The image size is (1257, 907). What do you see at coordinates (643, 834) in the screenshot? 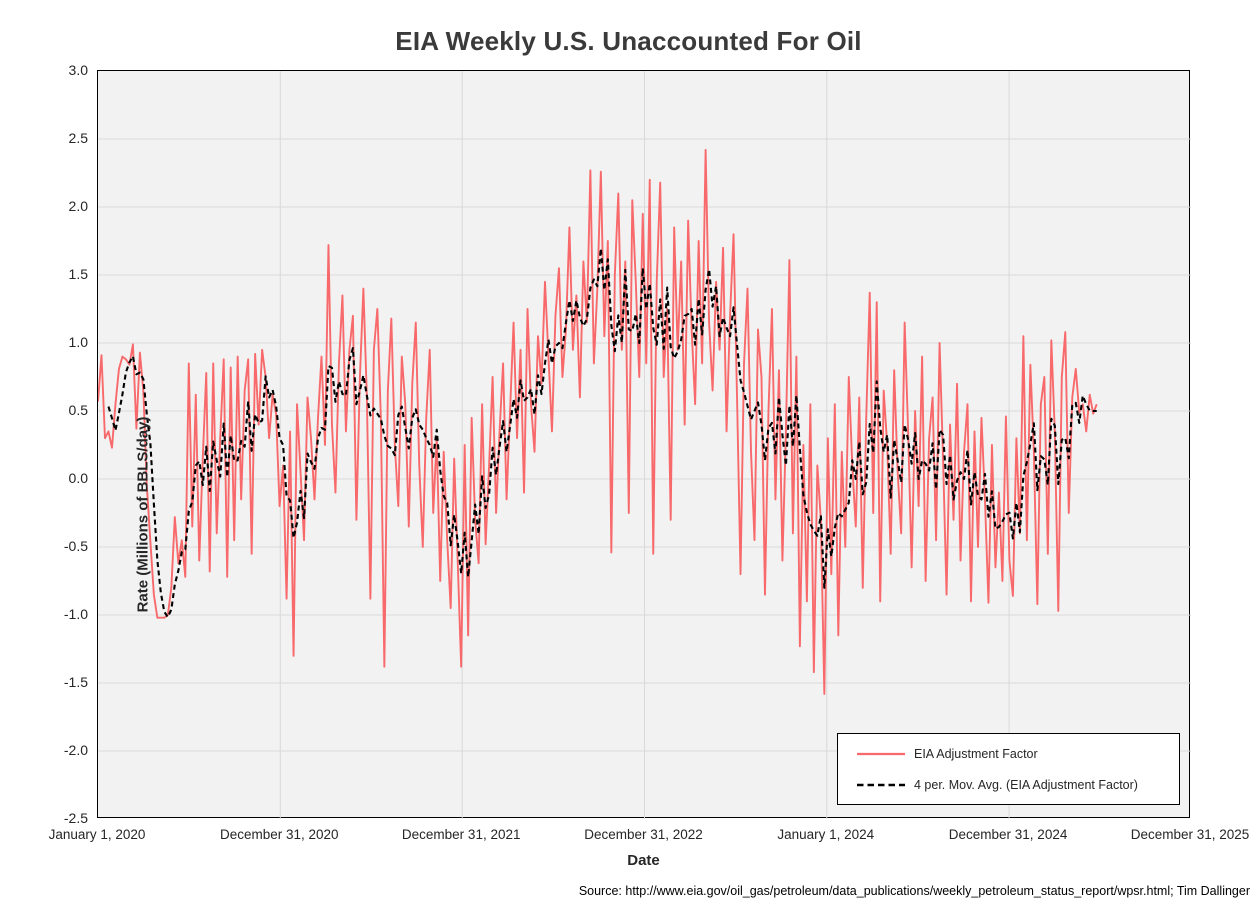
I see `x-tick-label: December 31, 2022` at bounding box center [643, 834].